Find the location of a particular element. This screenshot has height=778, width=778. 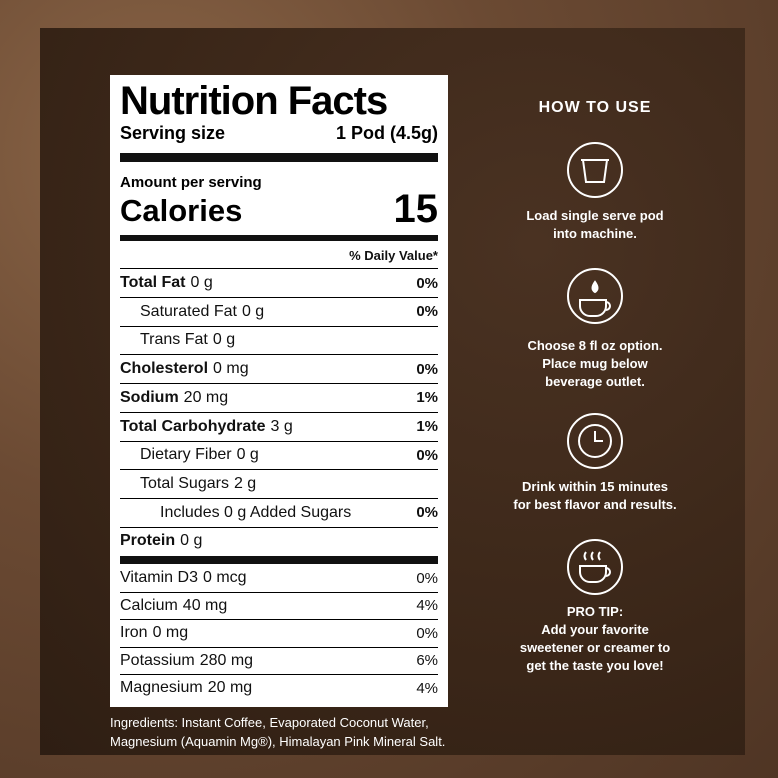

vitamin-amount: 20 mg is located at coordinates (230, 688).